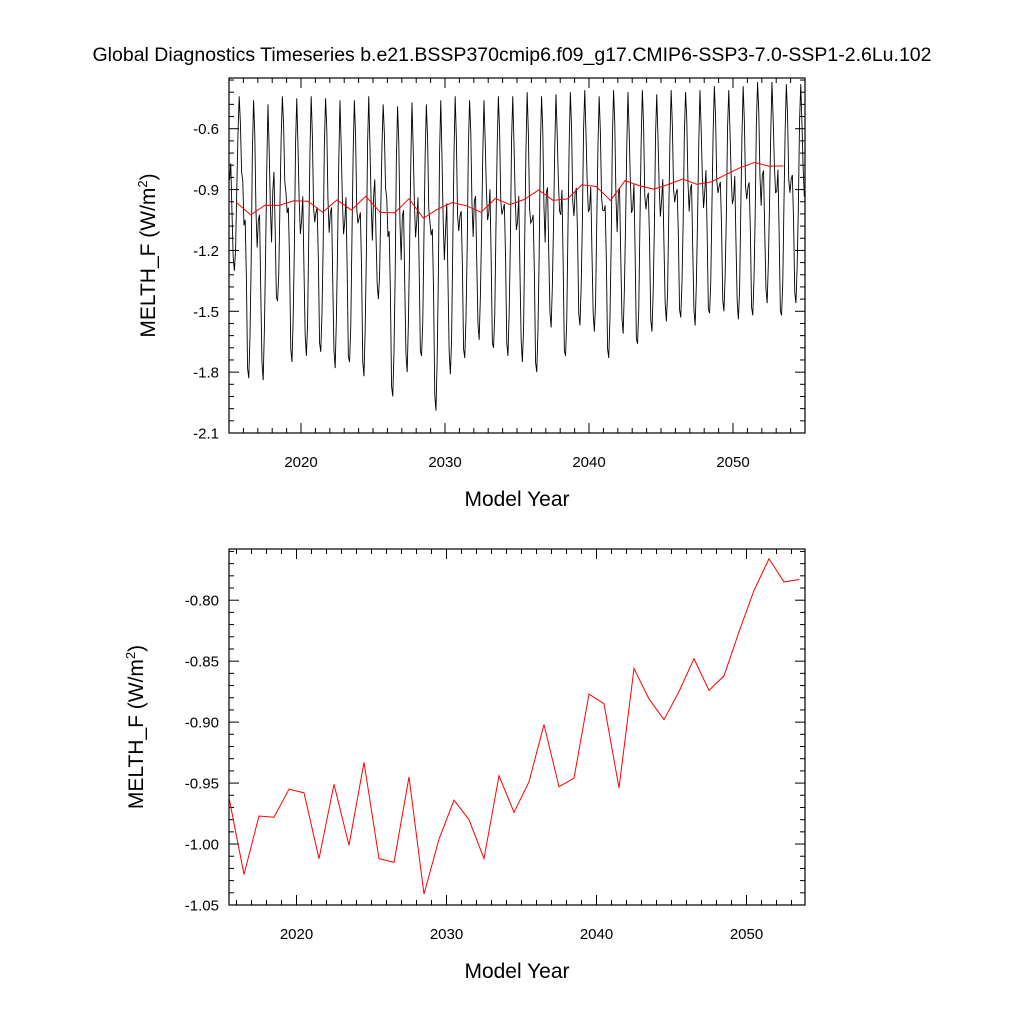 The image size is (1024, 1024). I want to click on y-tick-label: -1.2, so click(206, 251).